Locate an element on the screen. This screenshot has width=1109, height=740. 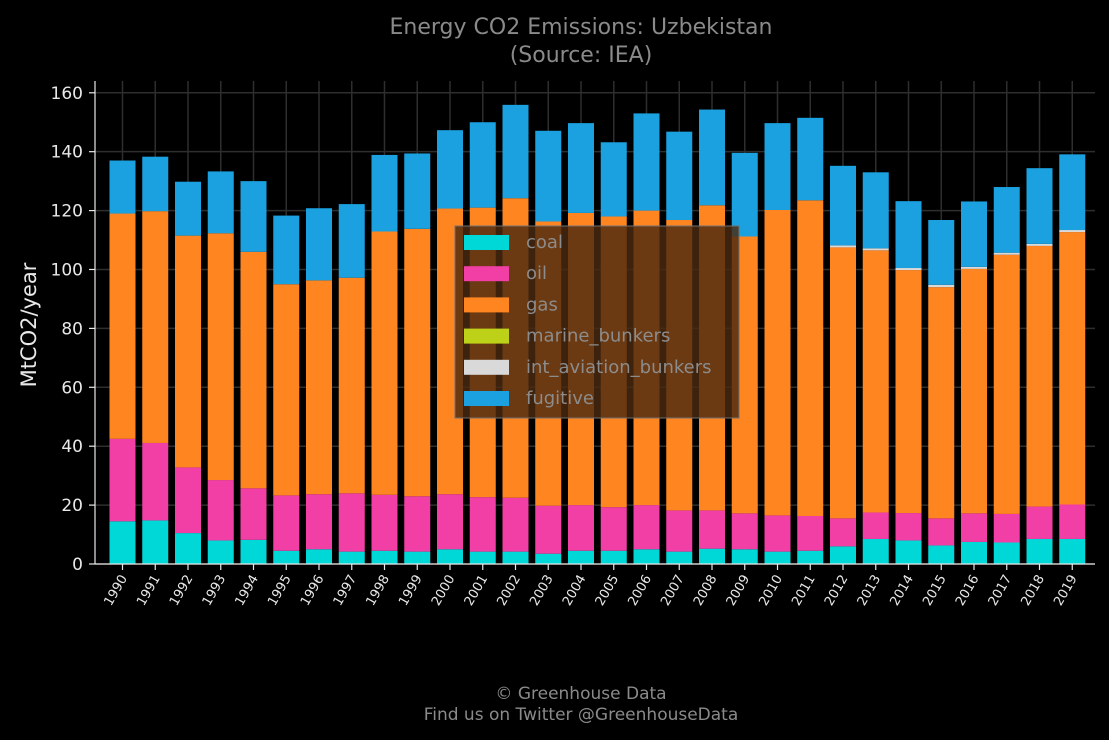
bar-coal-1998 is located at coordinates (384, 557).